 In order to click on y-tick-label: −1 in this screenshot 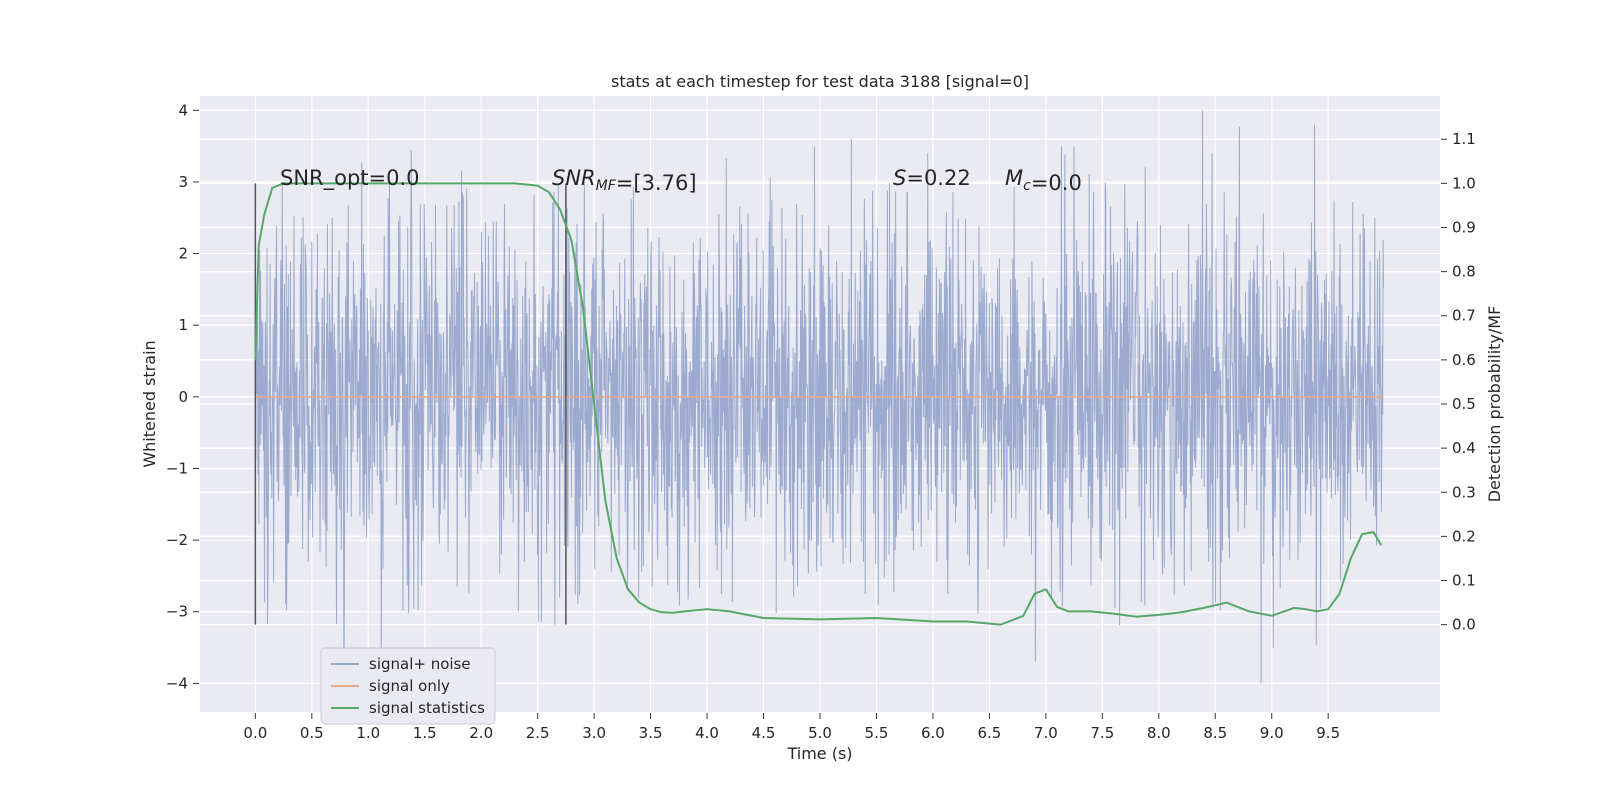, I will do `click(177, 468)`.